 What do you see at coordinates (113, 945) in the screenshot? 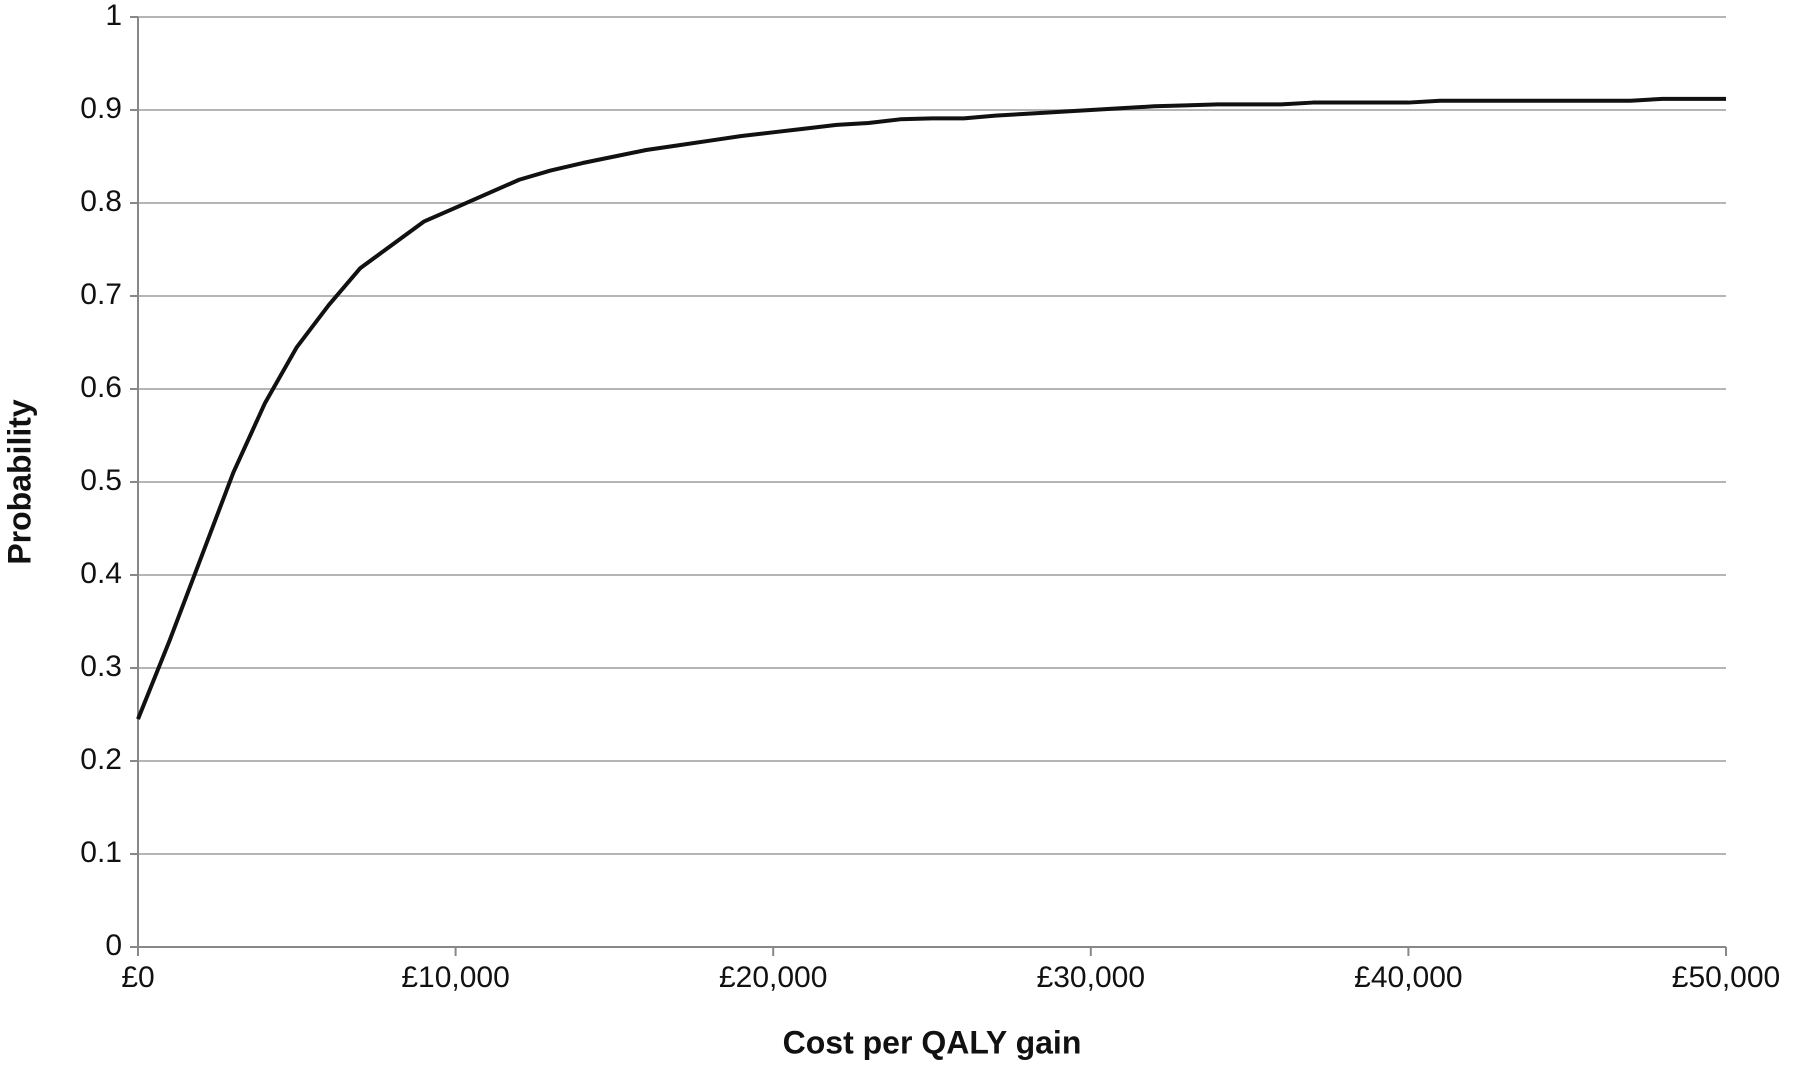
I see `y-tick-label: 0` at bounding box center [113, 945].